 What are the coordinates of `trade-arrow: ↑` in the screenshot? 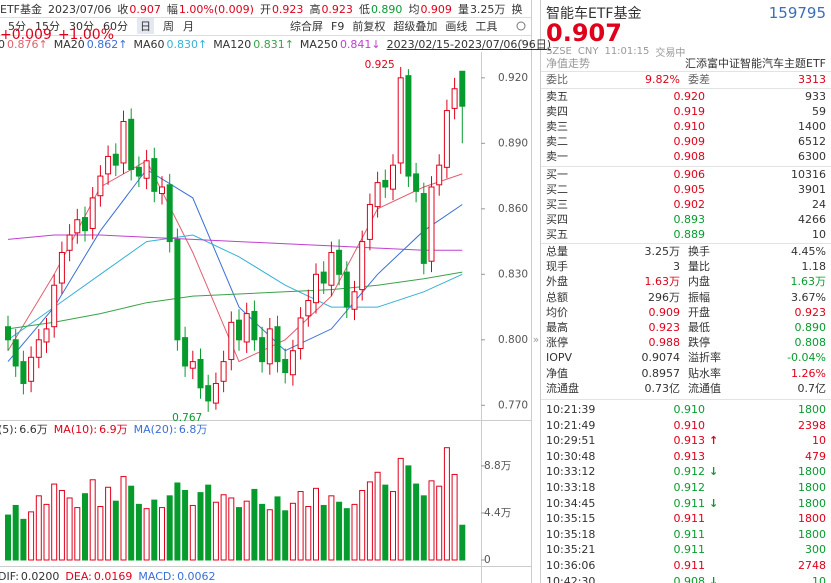 It's located at (714, 441).